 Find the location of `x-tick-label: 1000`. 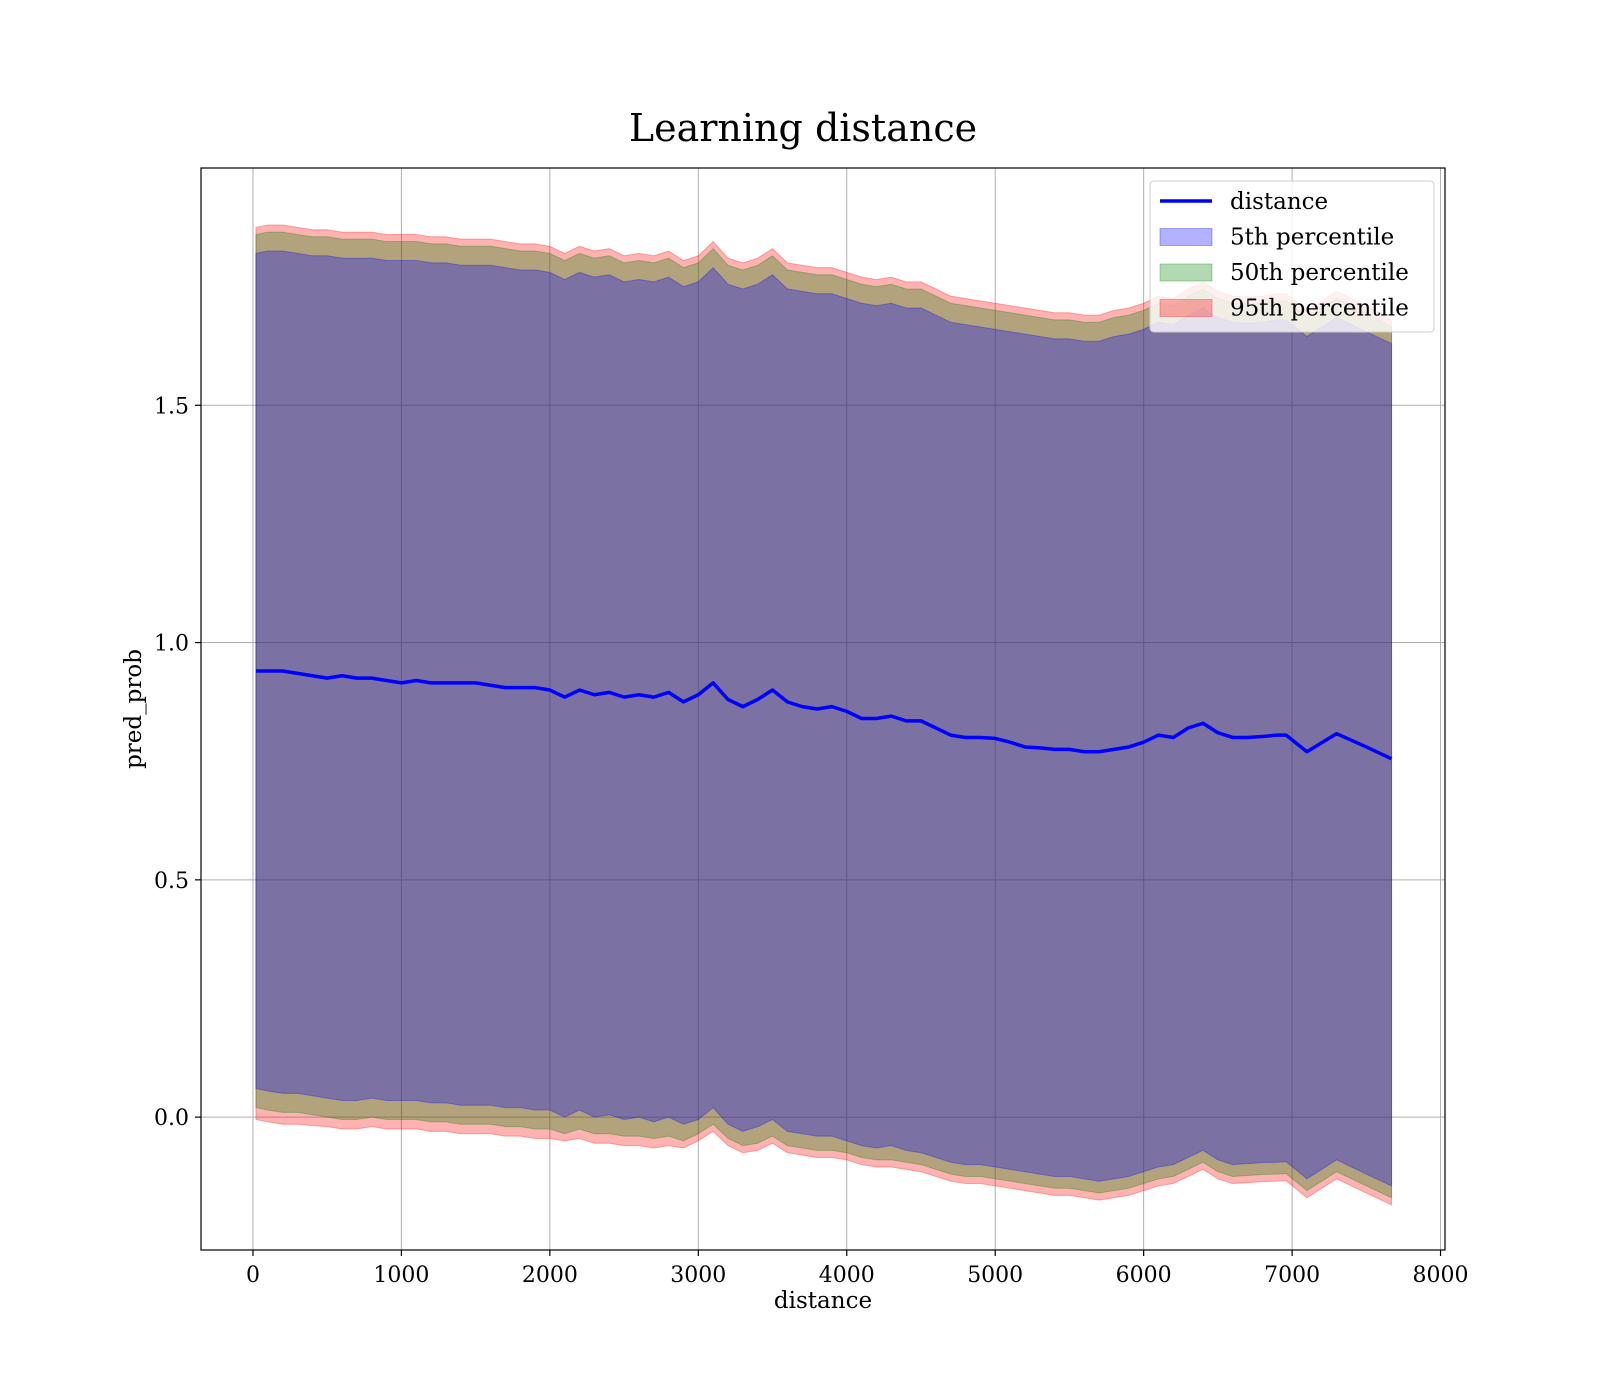

x-tick-label: 1000 is located at coordinates (401, 1275).